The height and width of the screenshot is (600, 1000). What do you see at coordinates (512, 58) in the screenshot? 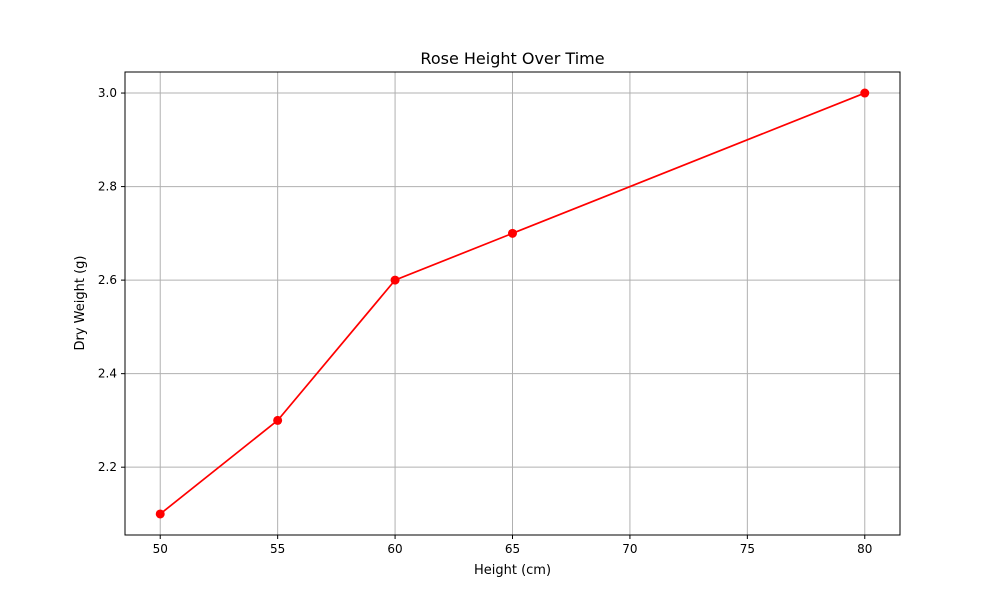
I see `chart-title: Rose Height Over Time` at bounding box center [512, 58].